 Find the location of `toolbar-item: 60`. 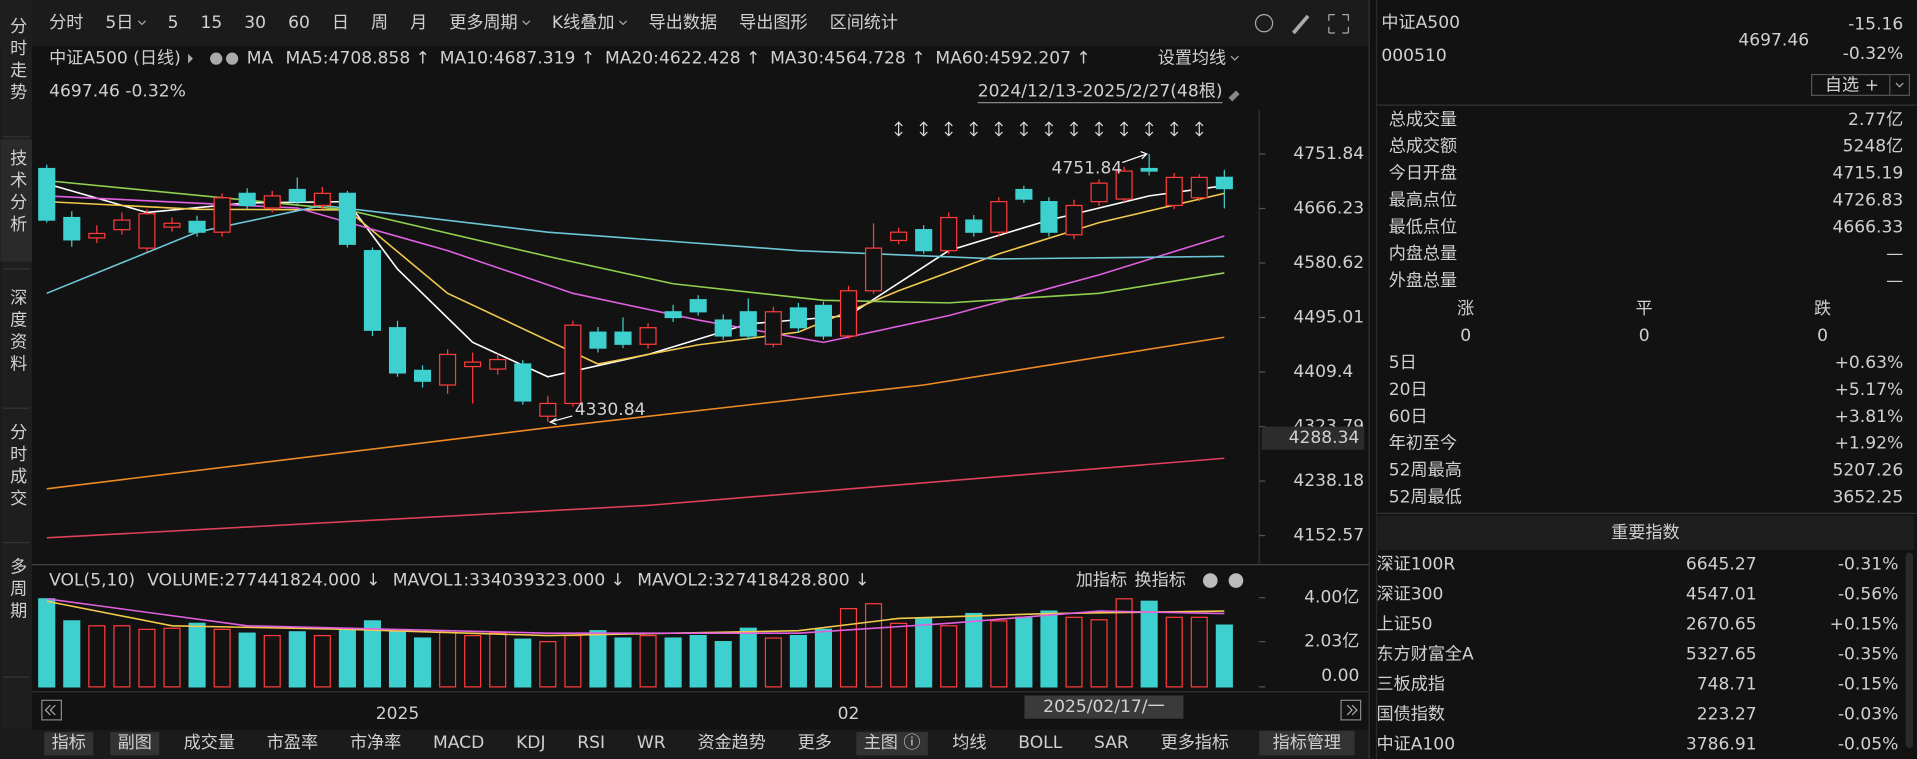

toolbar-item: 60 is located at coordinates (299, 23).